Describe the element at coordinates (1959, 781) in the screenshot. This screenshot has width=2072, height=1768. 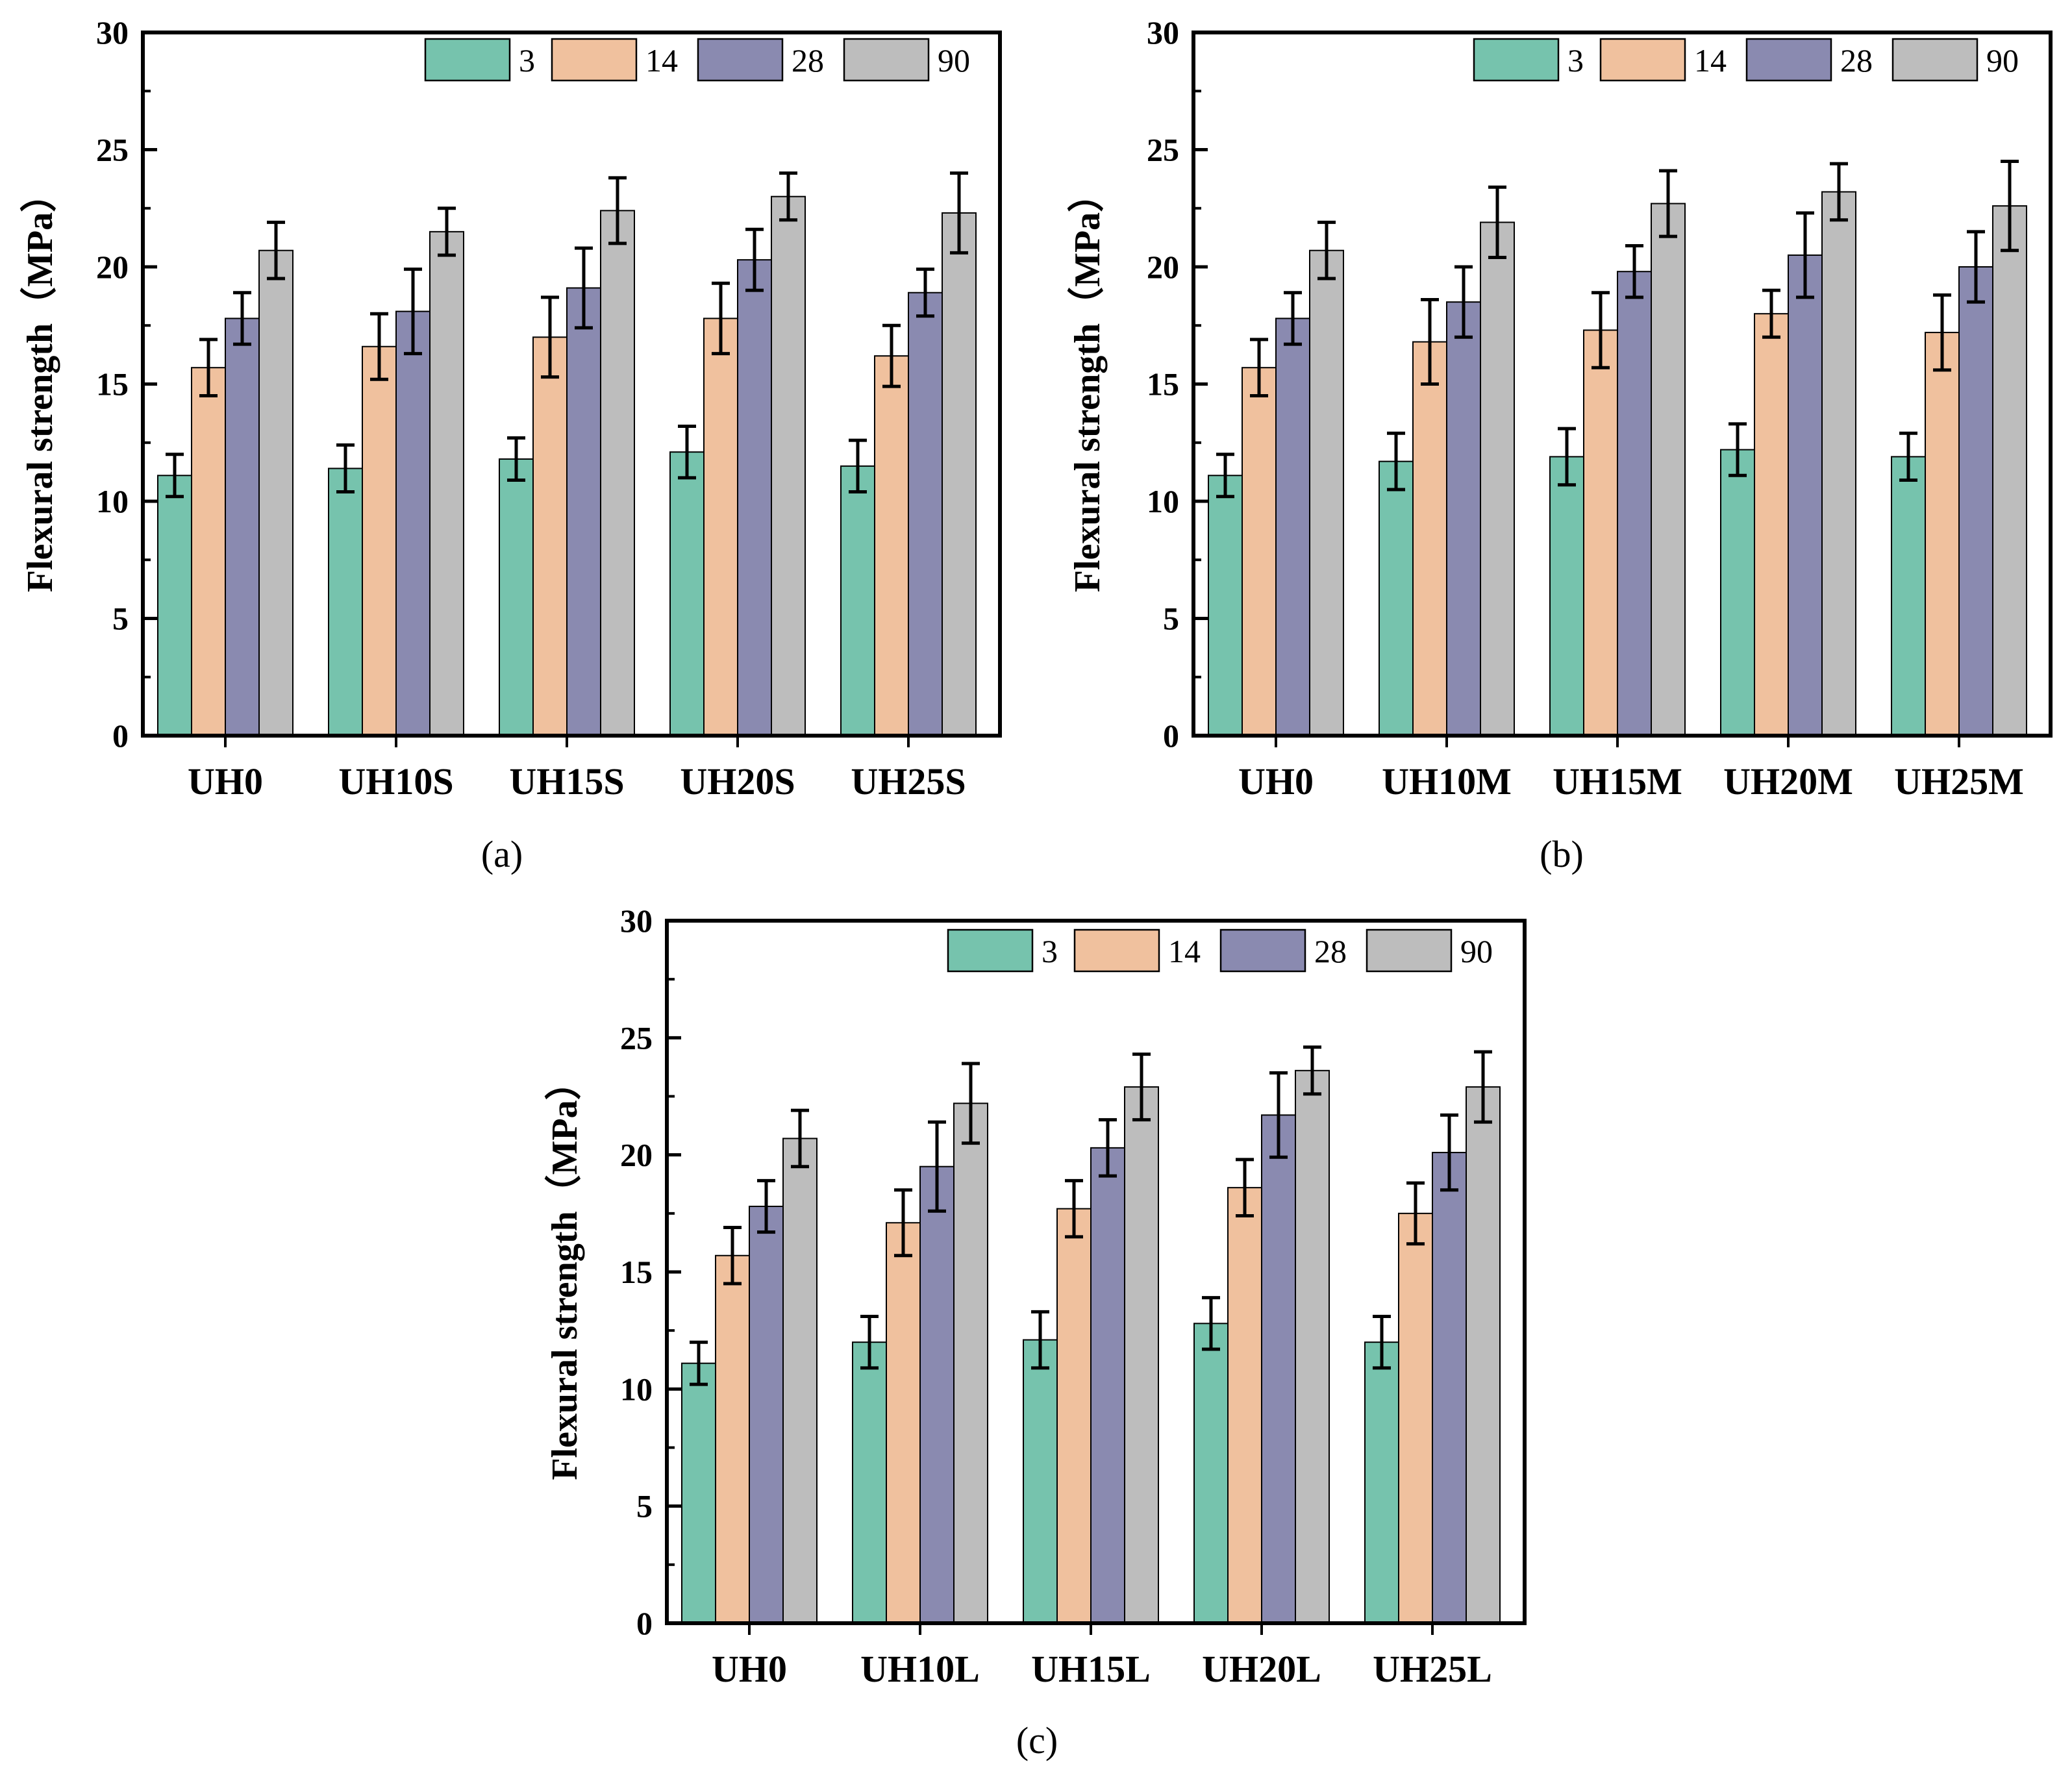
I see `x-category-label: UH25M` at that location.